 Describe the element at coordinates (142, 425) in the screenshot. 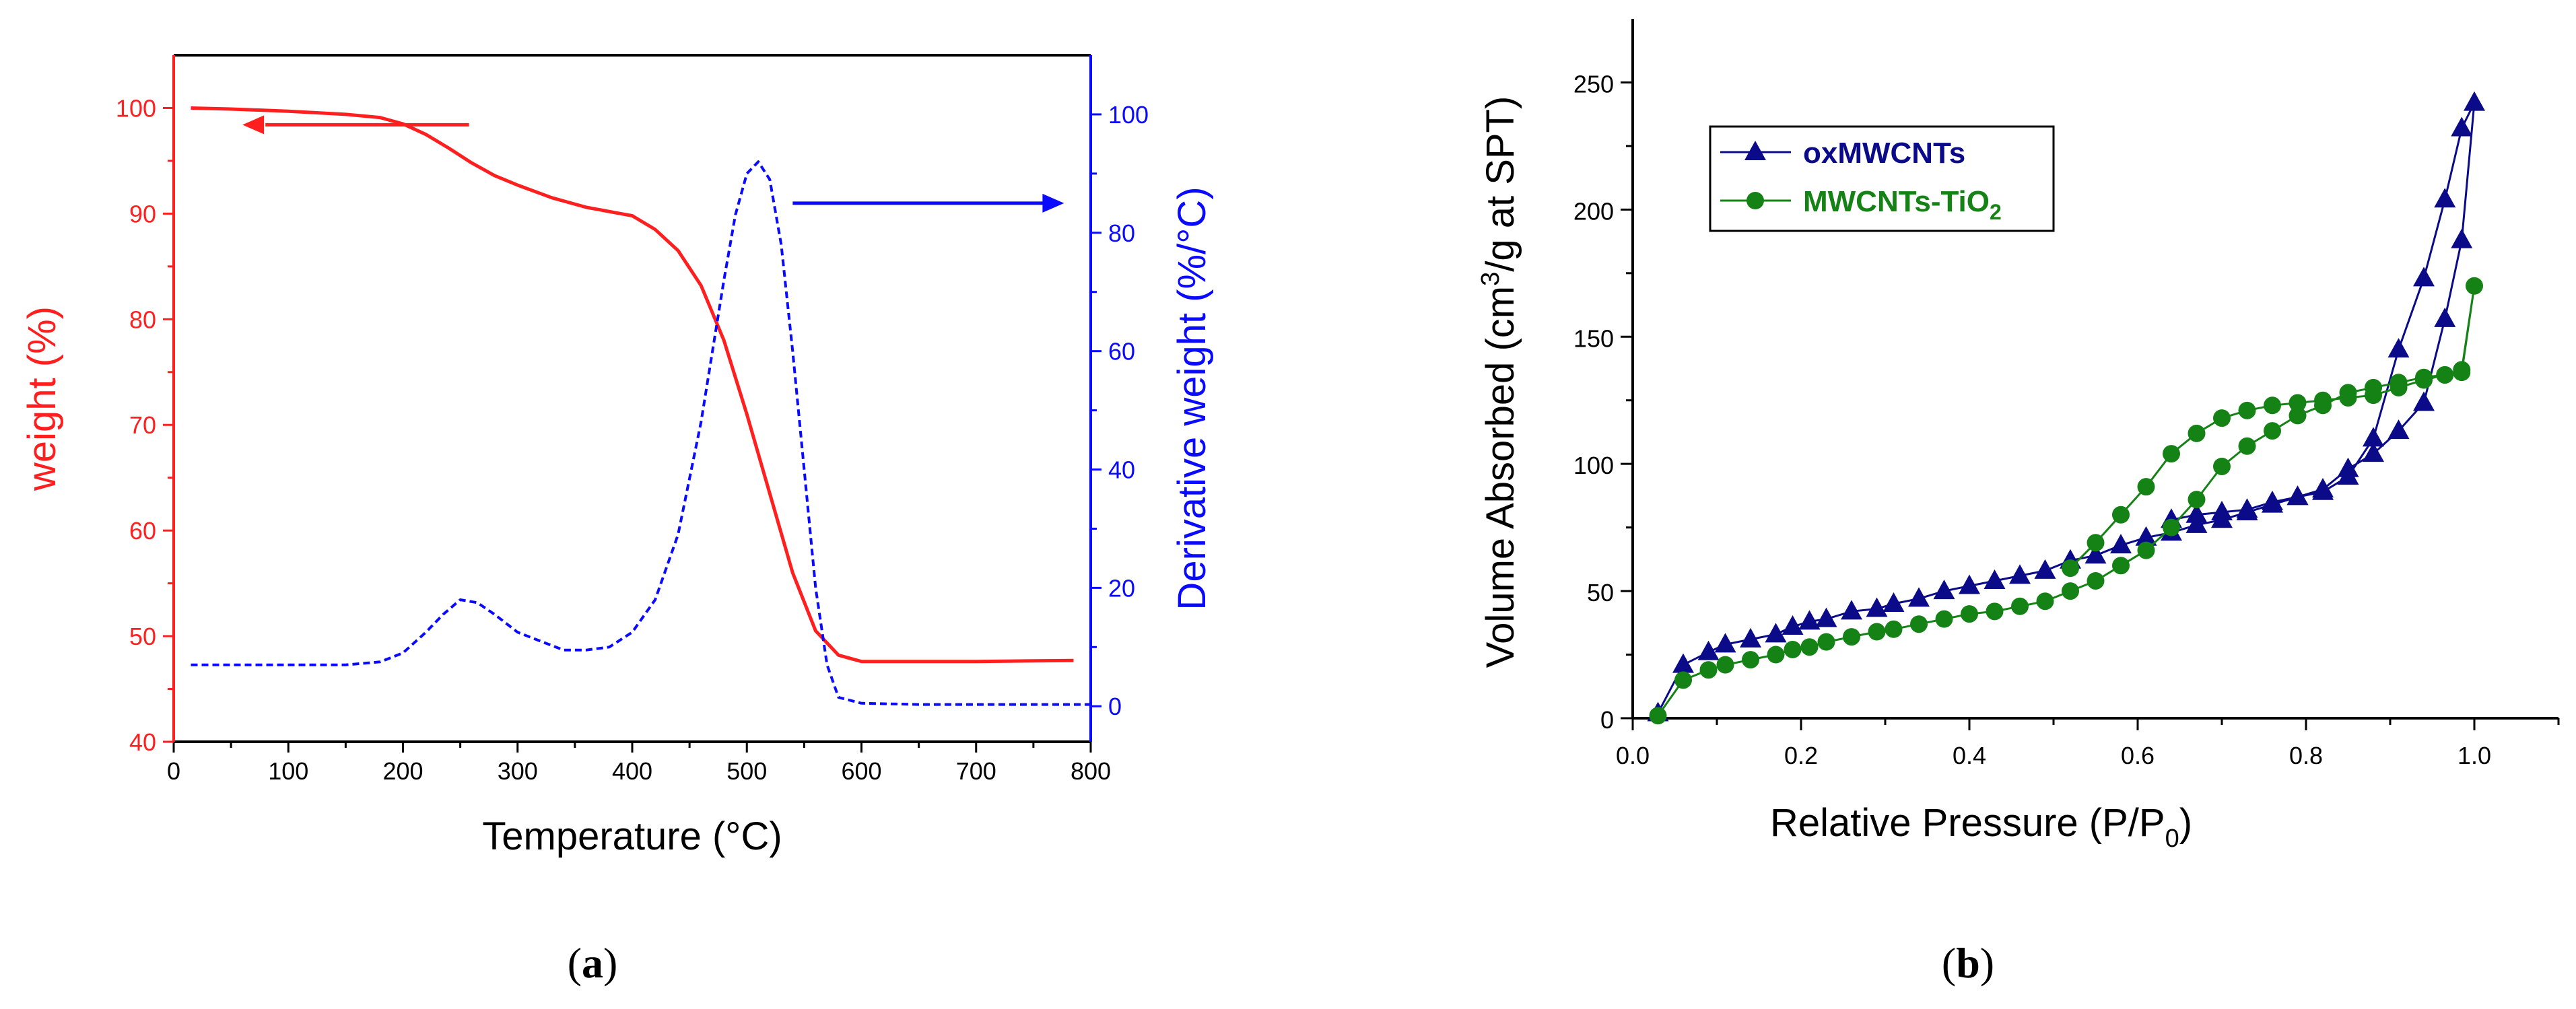

I see `y-left-tick-label: 70` at that location.